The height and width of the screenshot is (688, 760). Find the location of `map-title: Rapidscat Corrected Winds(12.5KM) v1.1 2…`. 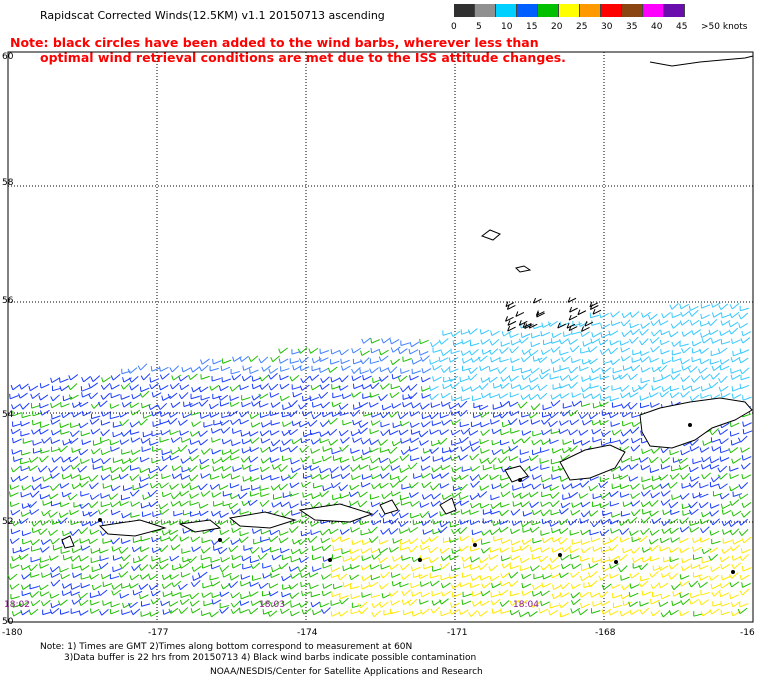

map-title: Rapidscat Corrected Winds(12.5KM) v1.1 2… is located at coordinates (212, 15).